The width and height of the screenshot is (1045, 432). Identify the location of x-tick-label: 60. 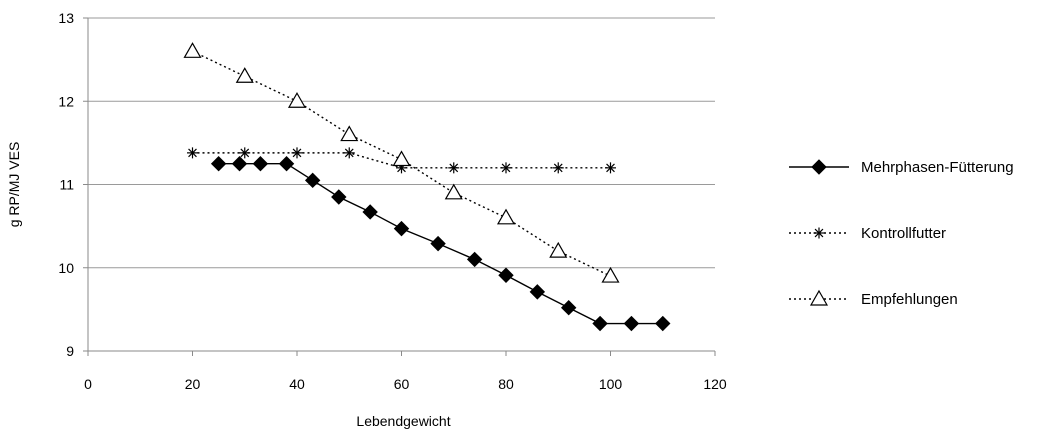
(402, 384).